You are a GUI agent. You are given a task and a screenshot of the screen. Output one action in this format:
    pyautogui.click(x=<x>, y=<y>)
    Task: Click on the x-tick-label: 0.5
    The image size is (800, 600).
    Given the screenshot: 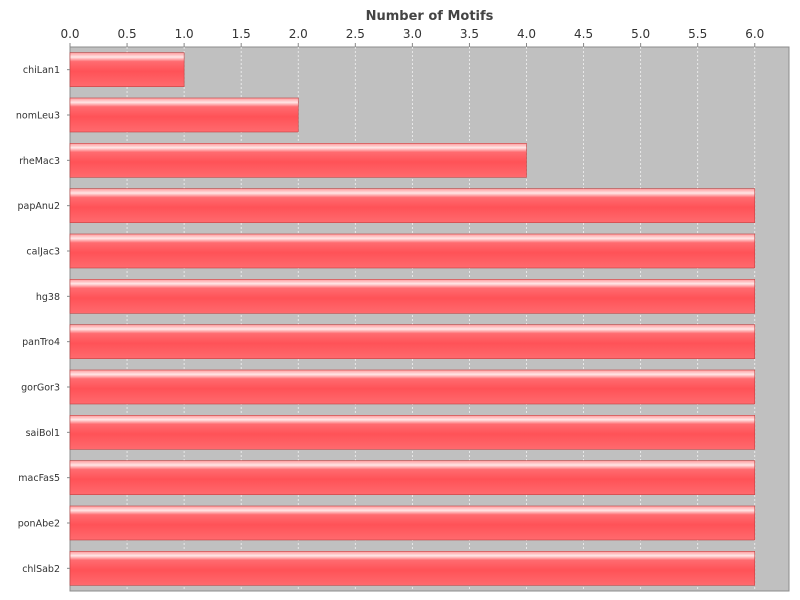 What is the action you would take?
    pyautogui.click(x=127, y=34)
    